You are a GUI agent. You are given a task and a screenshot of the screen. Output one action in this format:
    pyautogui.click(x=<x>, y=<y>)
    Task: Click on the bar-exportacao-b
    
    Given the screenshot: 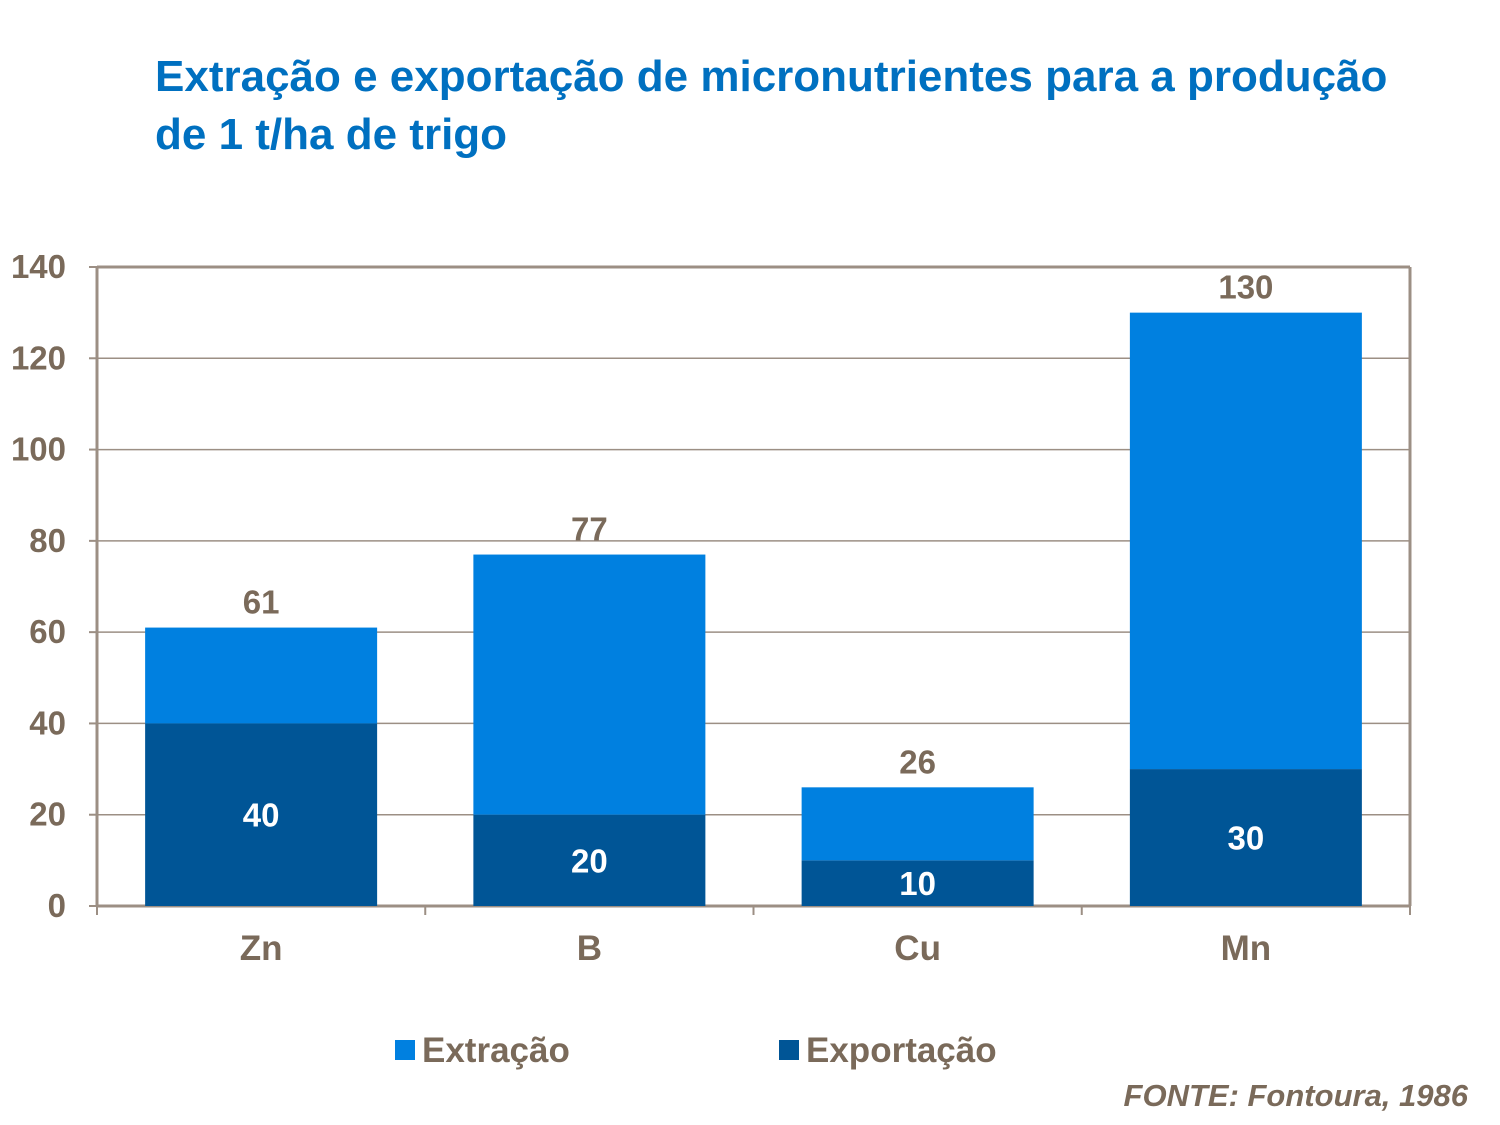 What is the action you would take?
    pyautogui.click(x=589, y=860)
    